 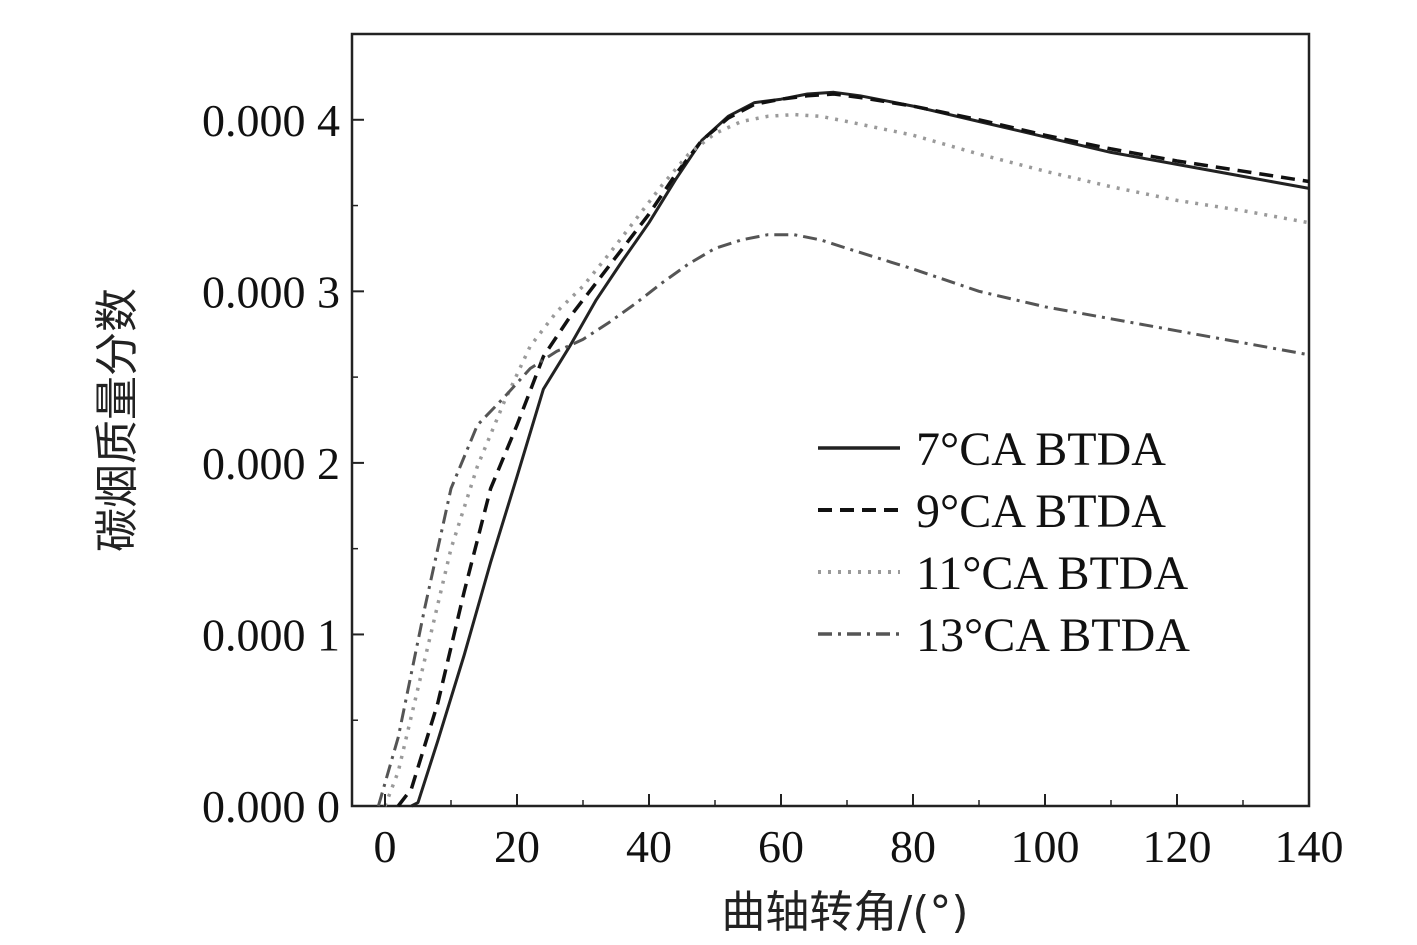 What do you see at coordinates (1177, 846) in the screenshot?
I see `x-tick-label: 120` at bounding box center [1177, 846].